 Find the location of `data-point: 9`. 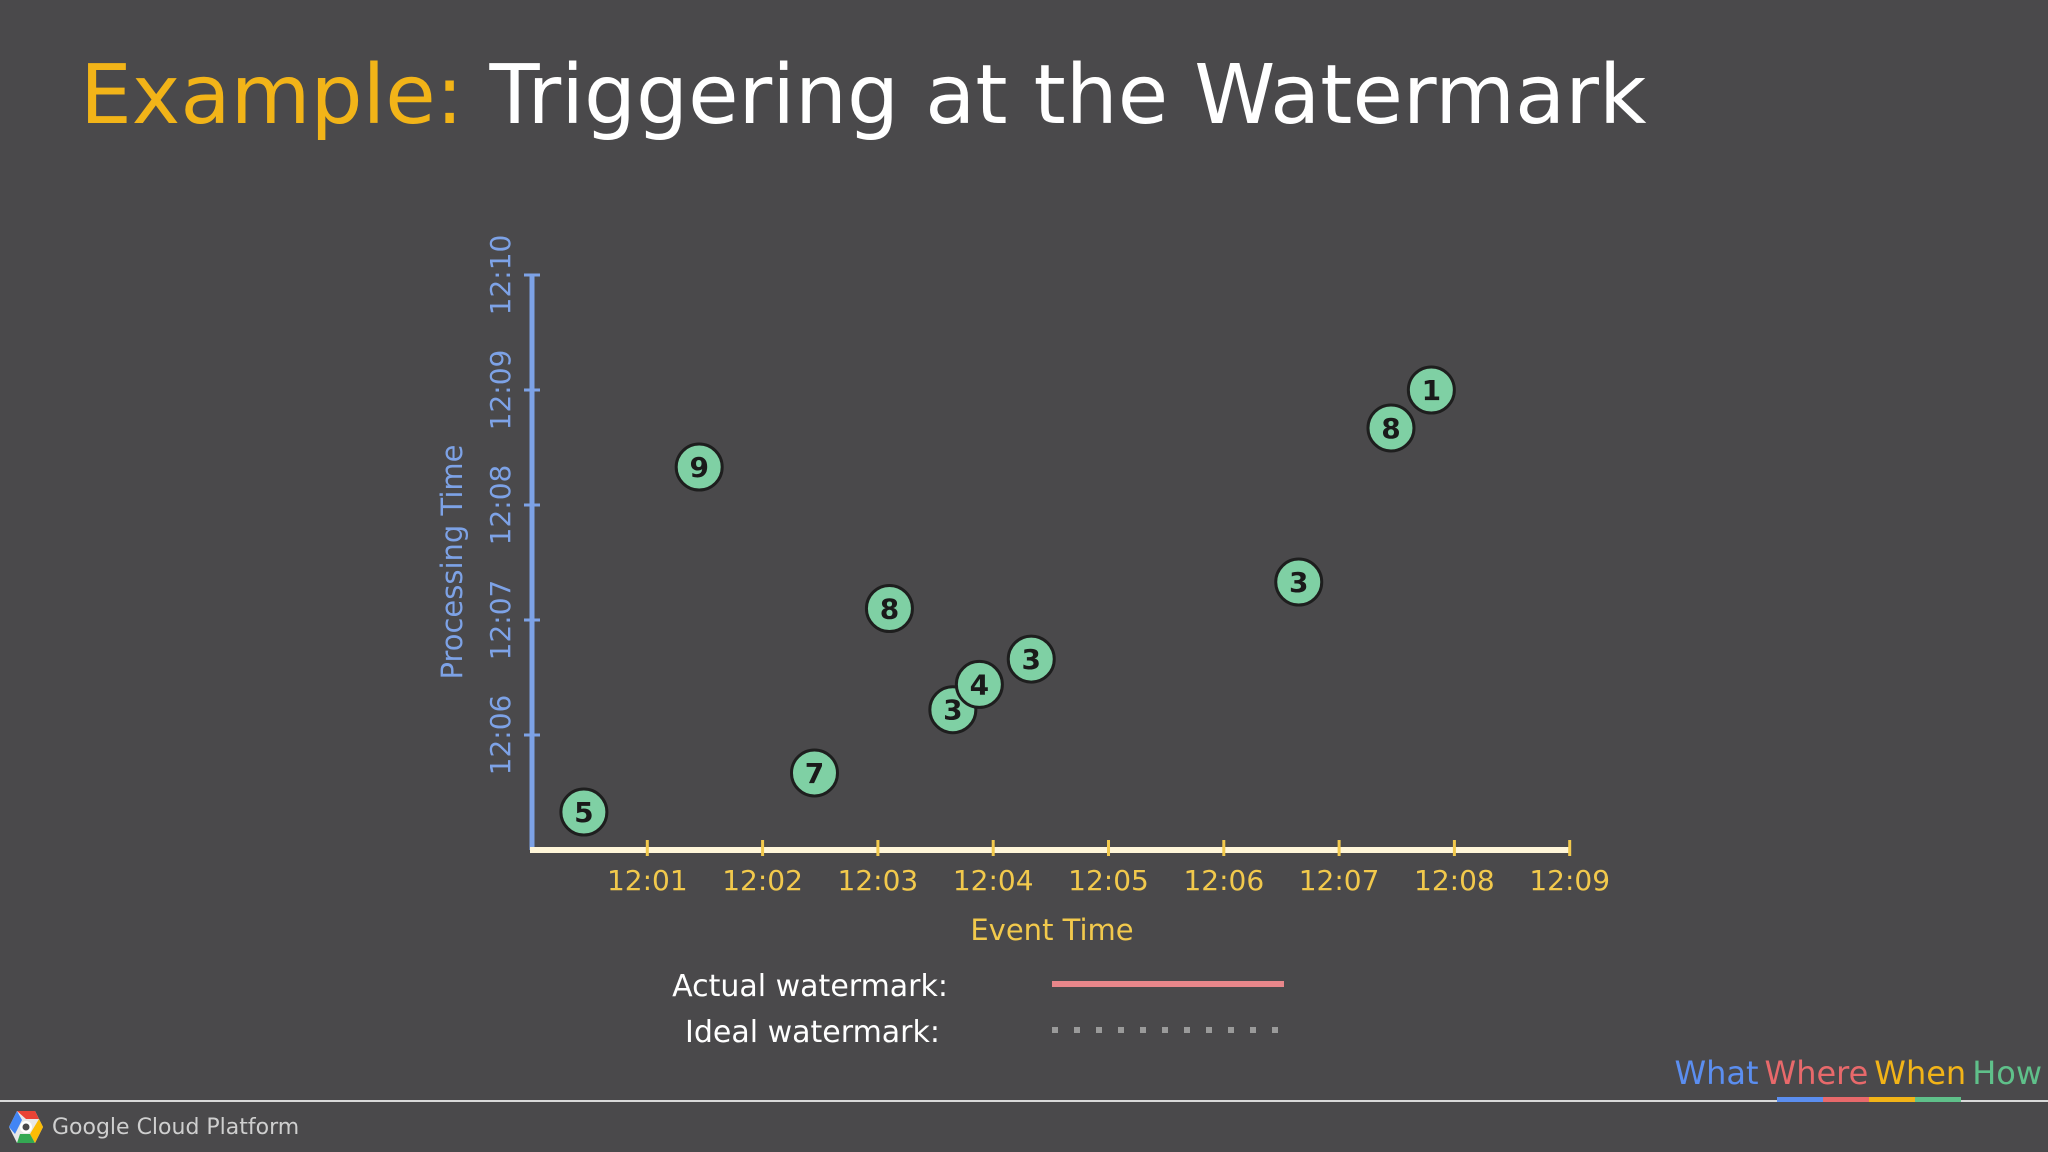

data-point: 9 is located at coordinates (699, 467).